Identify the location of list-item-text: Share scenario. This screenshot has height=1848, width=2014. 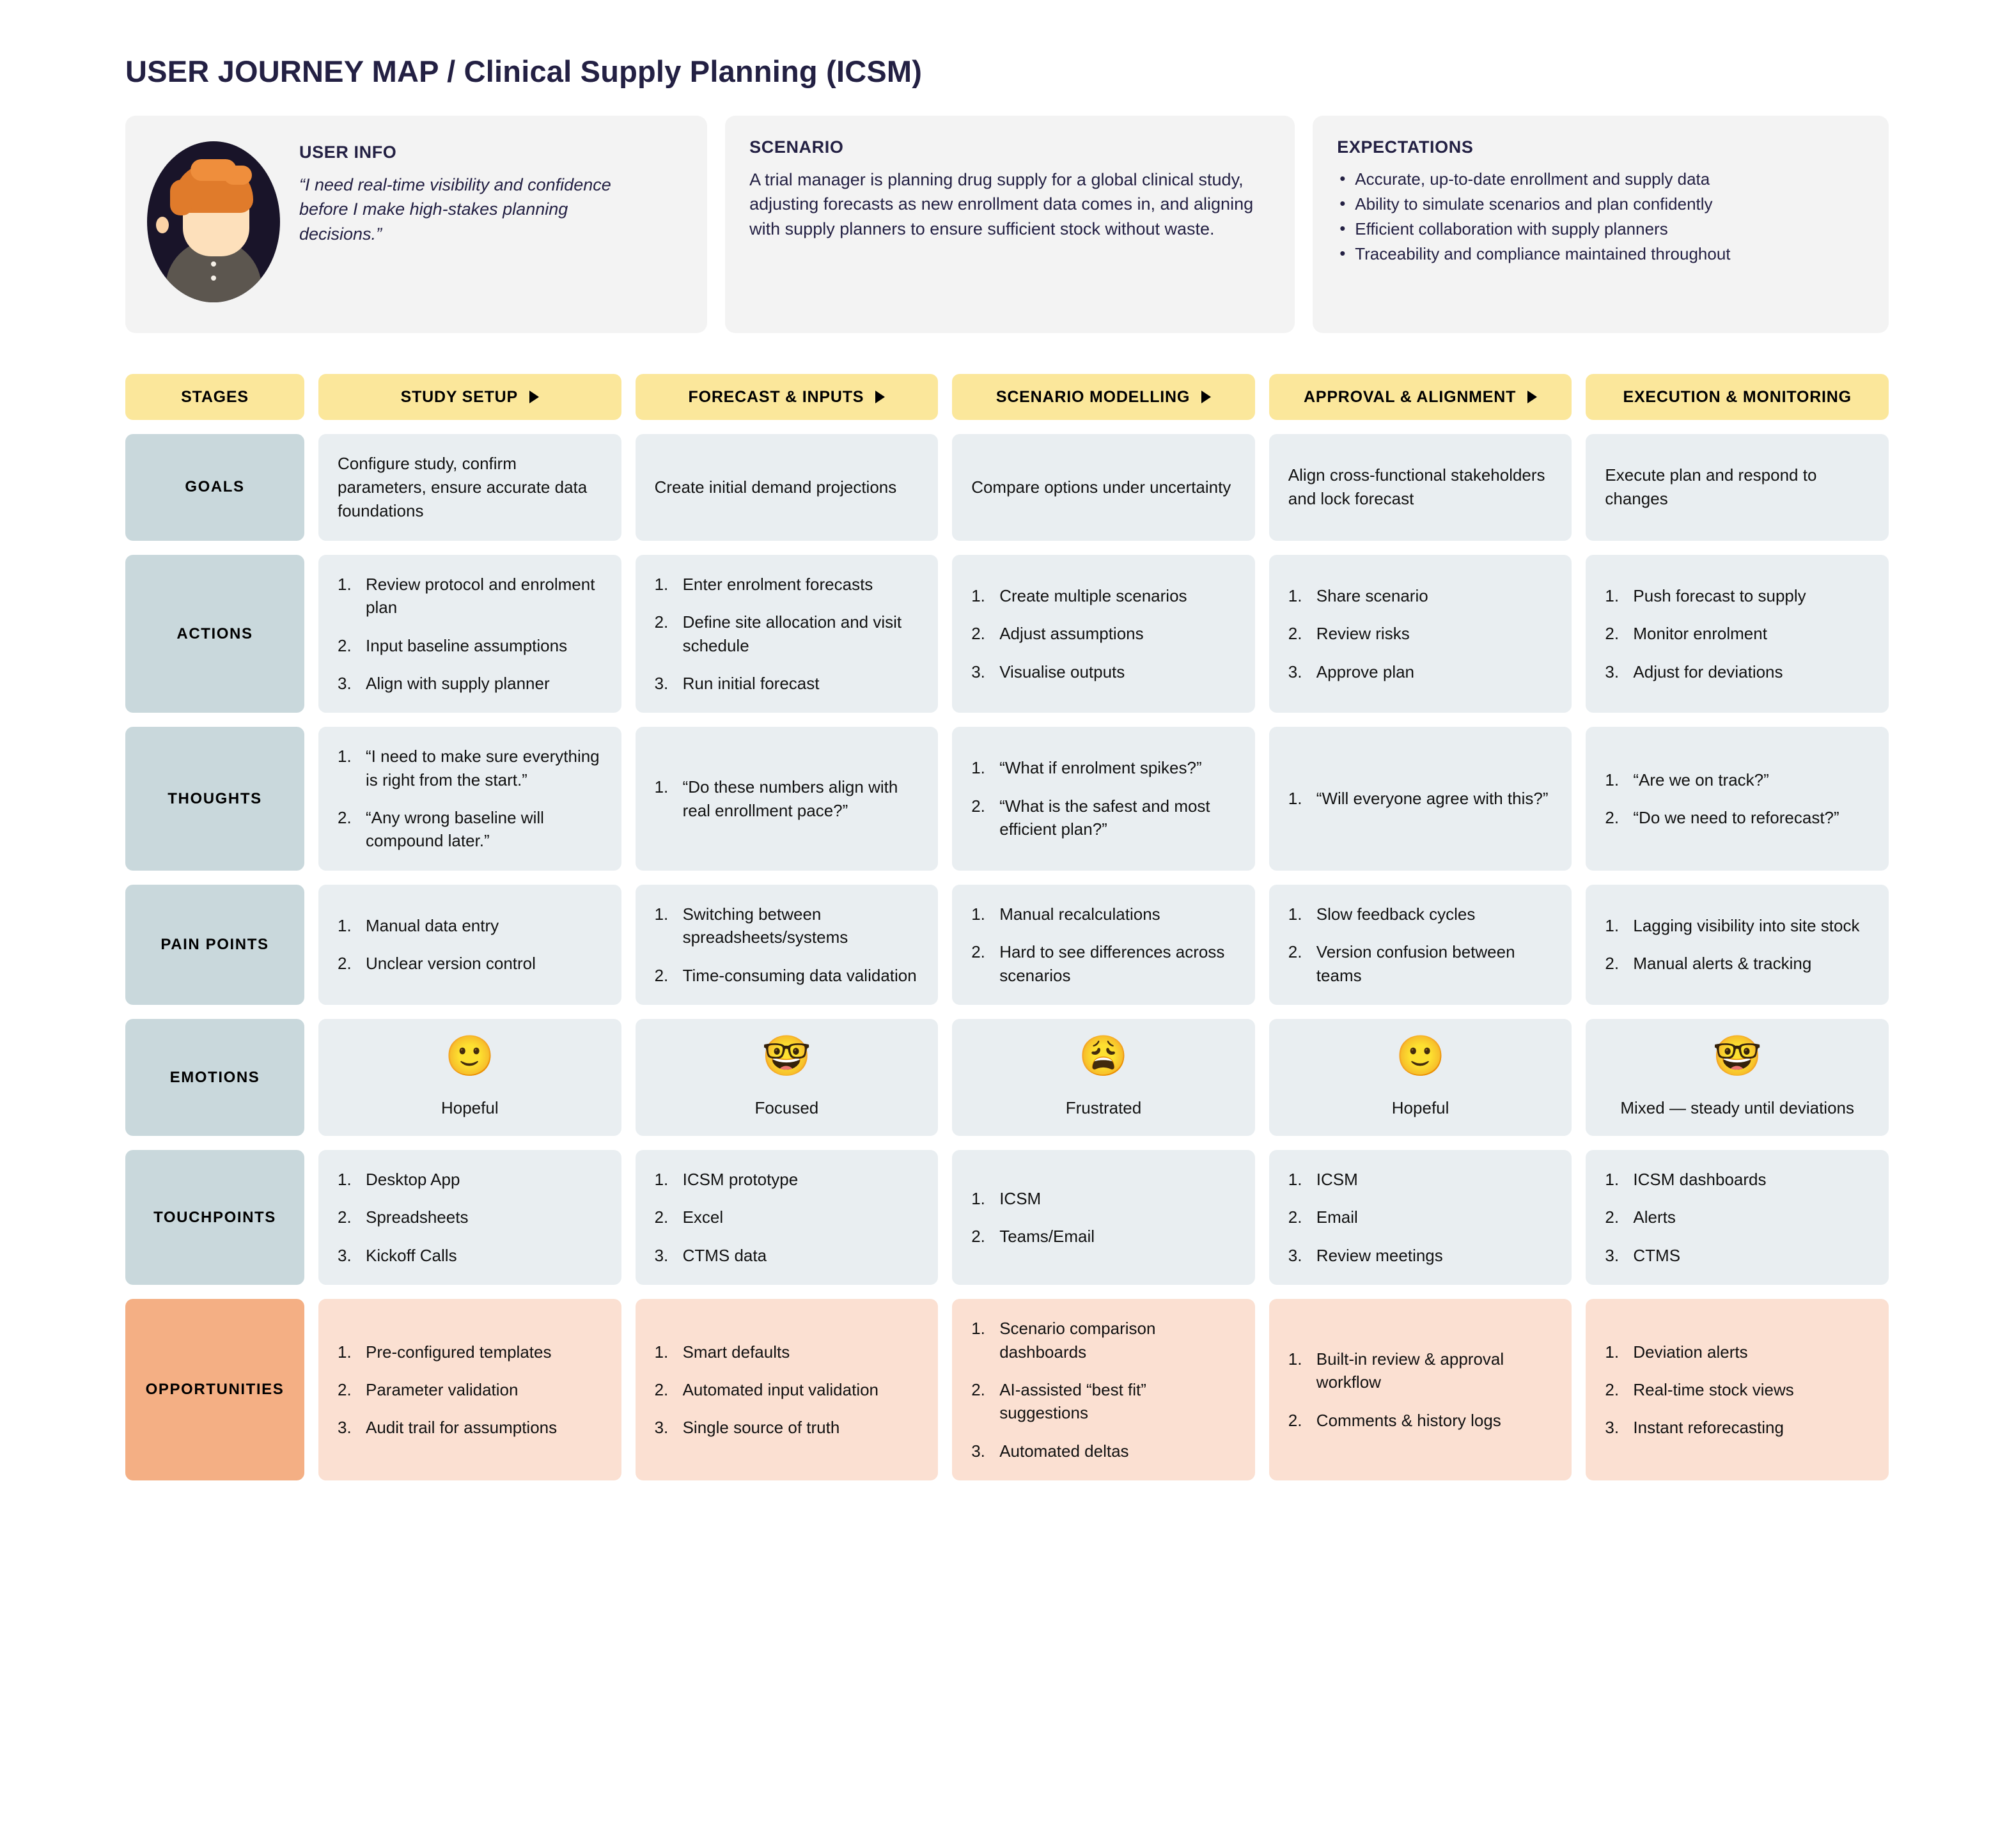
(1372, 596).